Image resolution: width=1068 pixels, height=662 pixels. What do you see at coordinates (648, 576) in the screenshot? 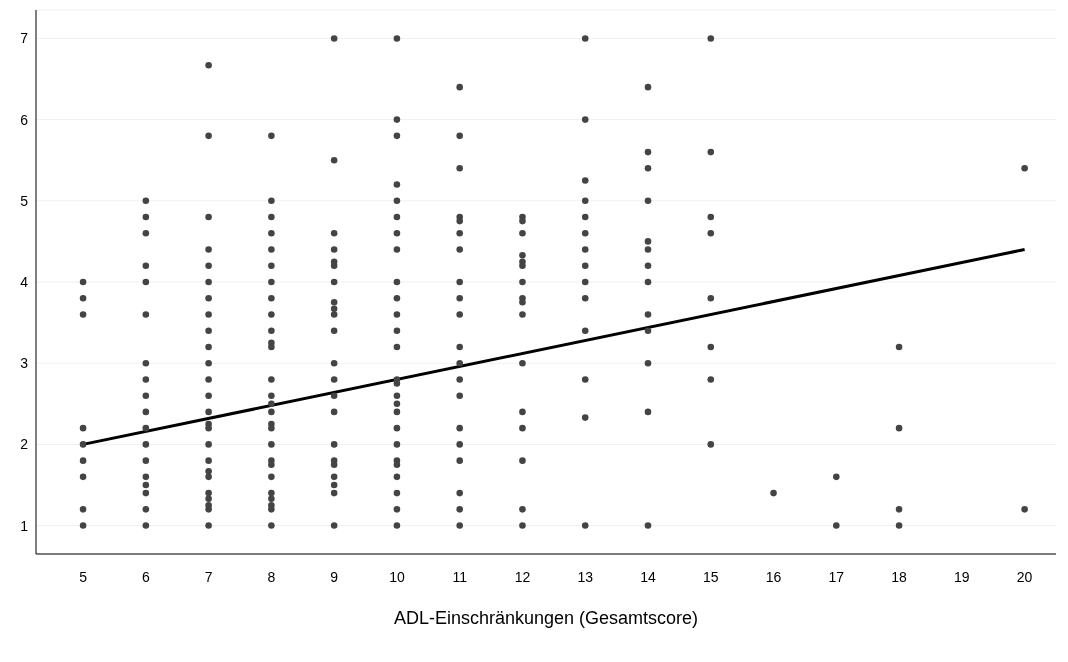
I see `x-tick-label: 14` at bounding box center [648, 576].